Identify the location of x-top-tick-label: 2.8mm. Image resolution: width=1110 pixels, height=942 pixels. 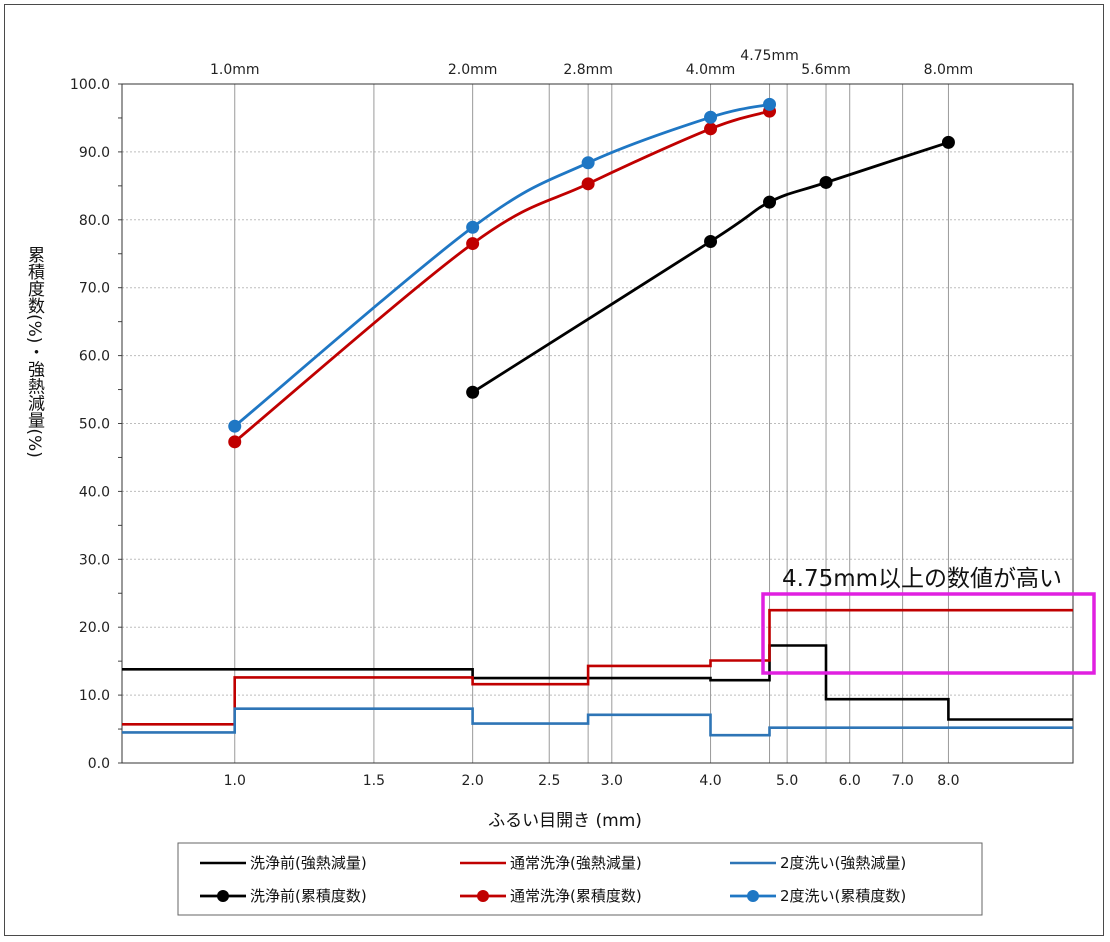
(588, 70).